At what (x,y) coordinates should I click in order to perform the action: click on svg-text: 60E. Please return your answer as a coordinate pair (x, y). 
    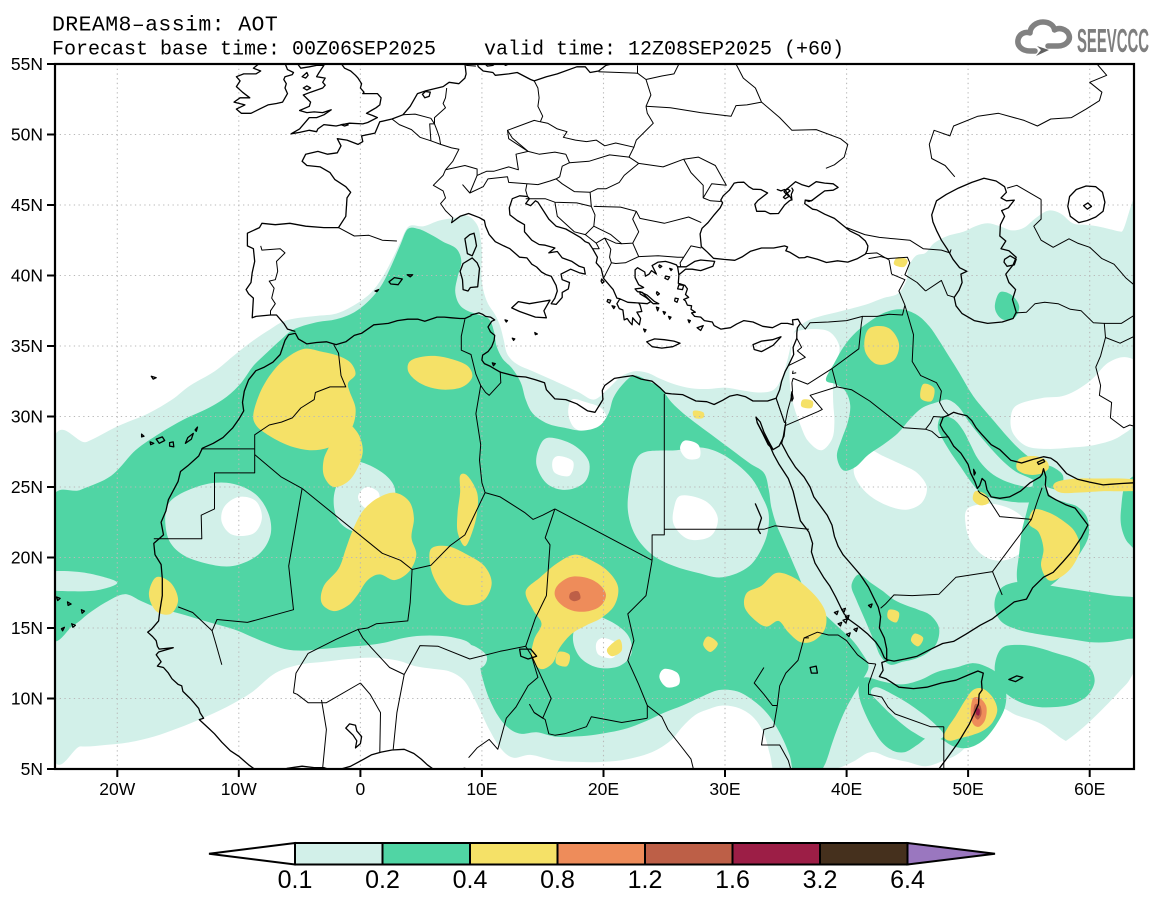
    Looking at the image, I should click on (1089, 789).